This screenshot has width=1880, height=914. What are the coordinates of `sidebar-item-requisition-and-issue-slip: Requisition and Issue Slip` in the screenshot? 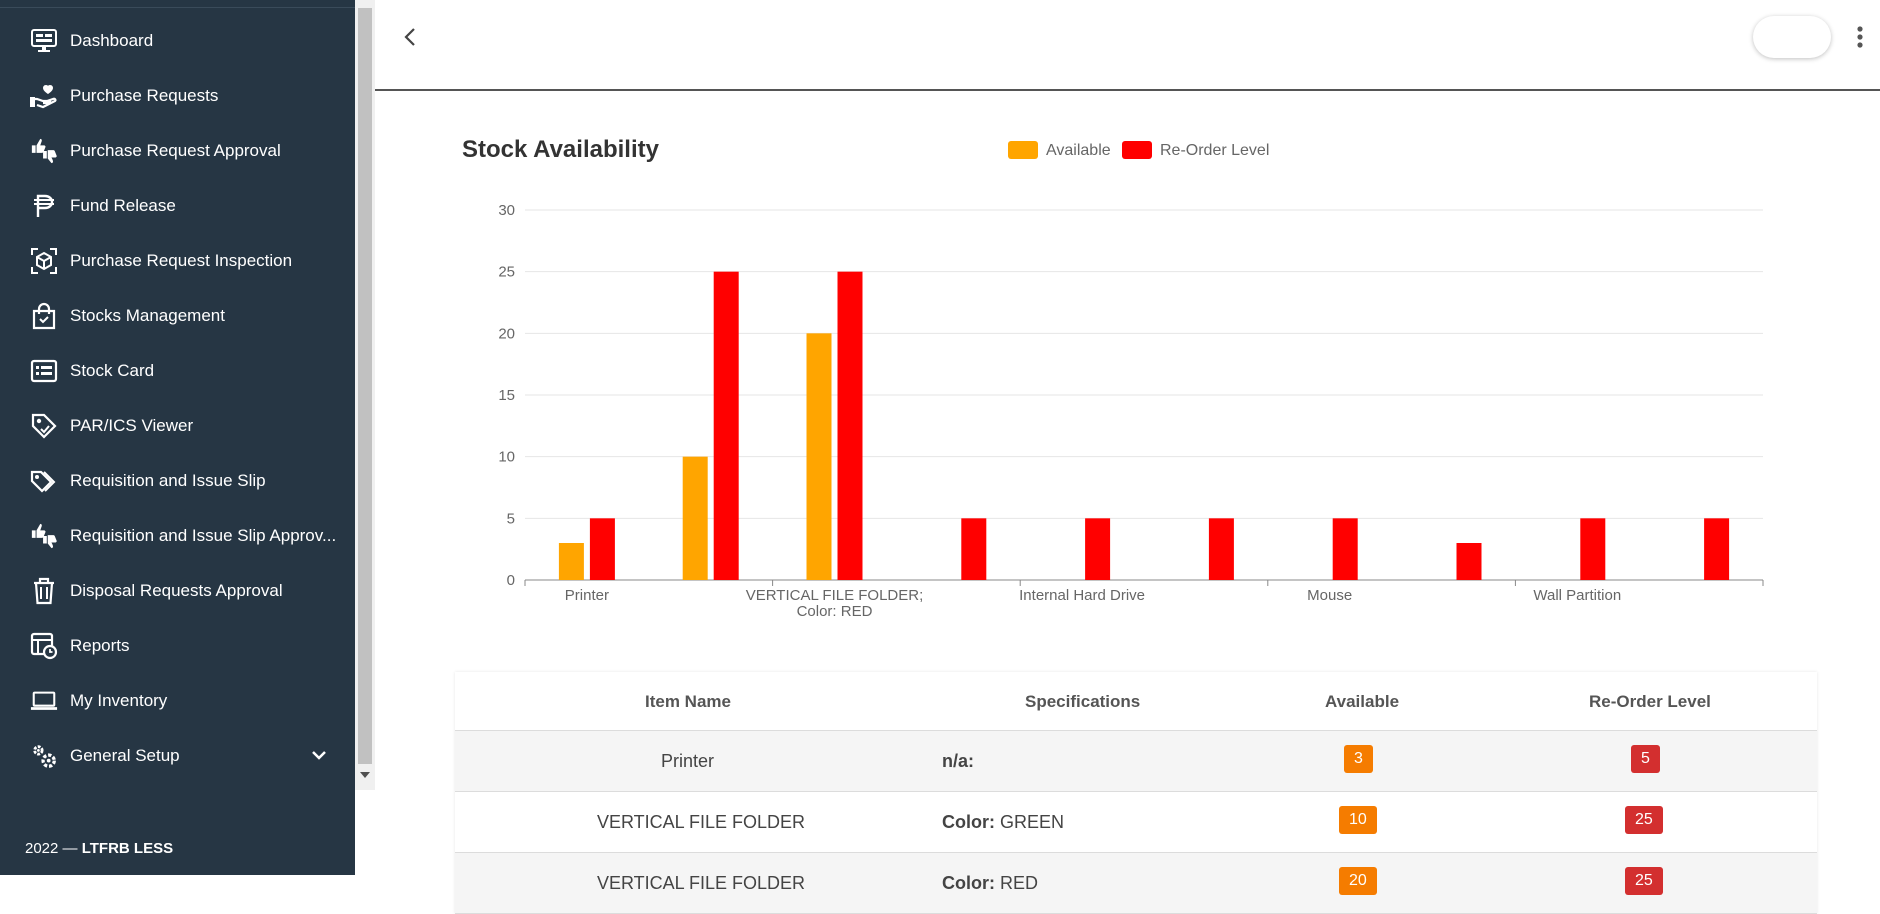 It's located at (177, 480).